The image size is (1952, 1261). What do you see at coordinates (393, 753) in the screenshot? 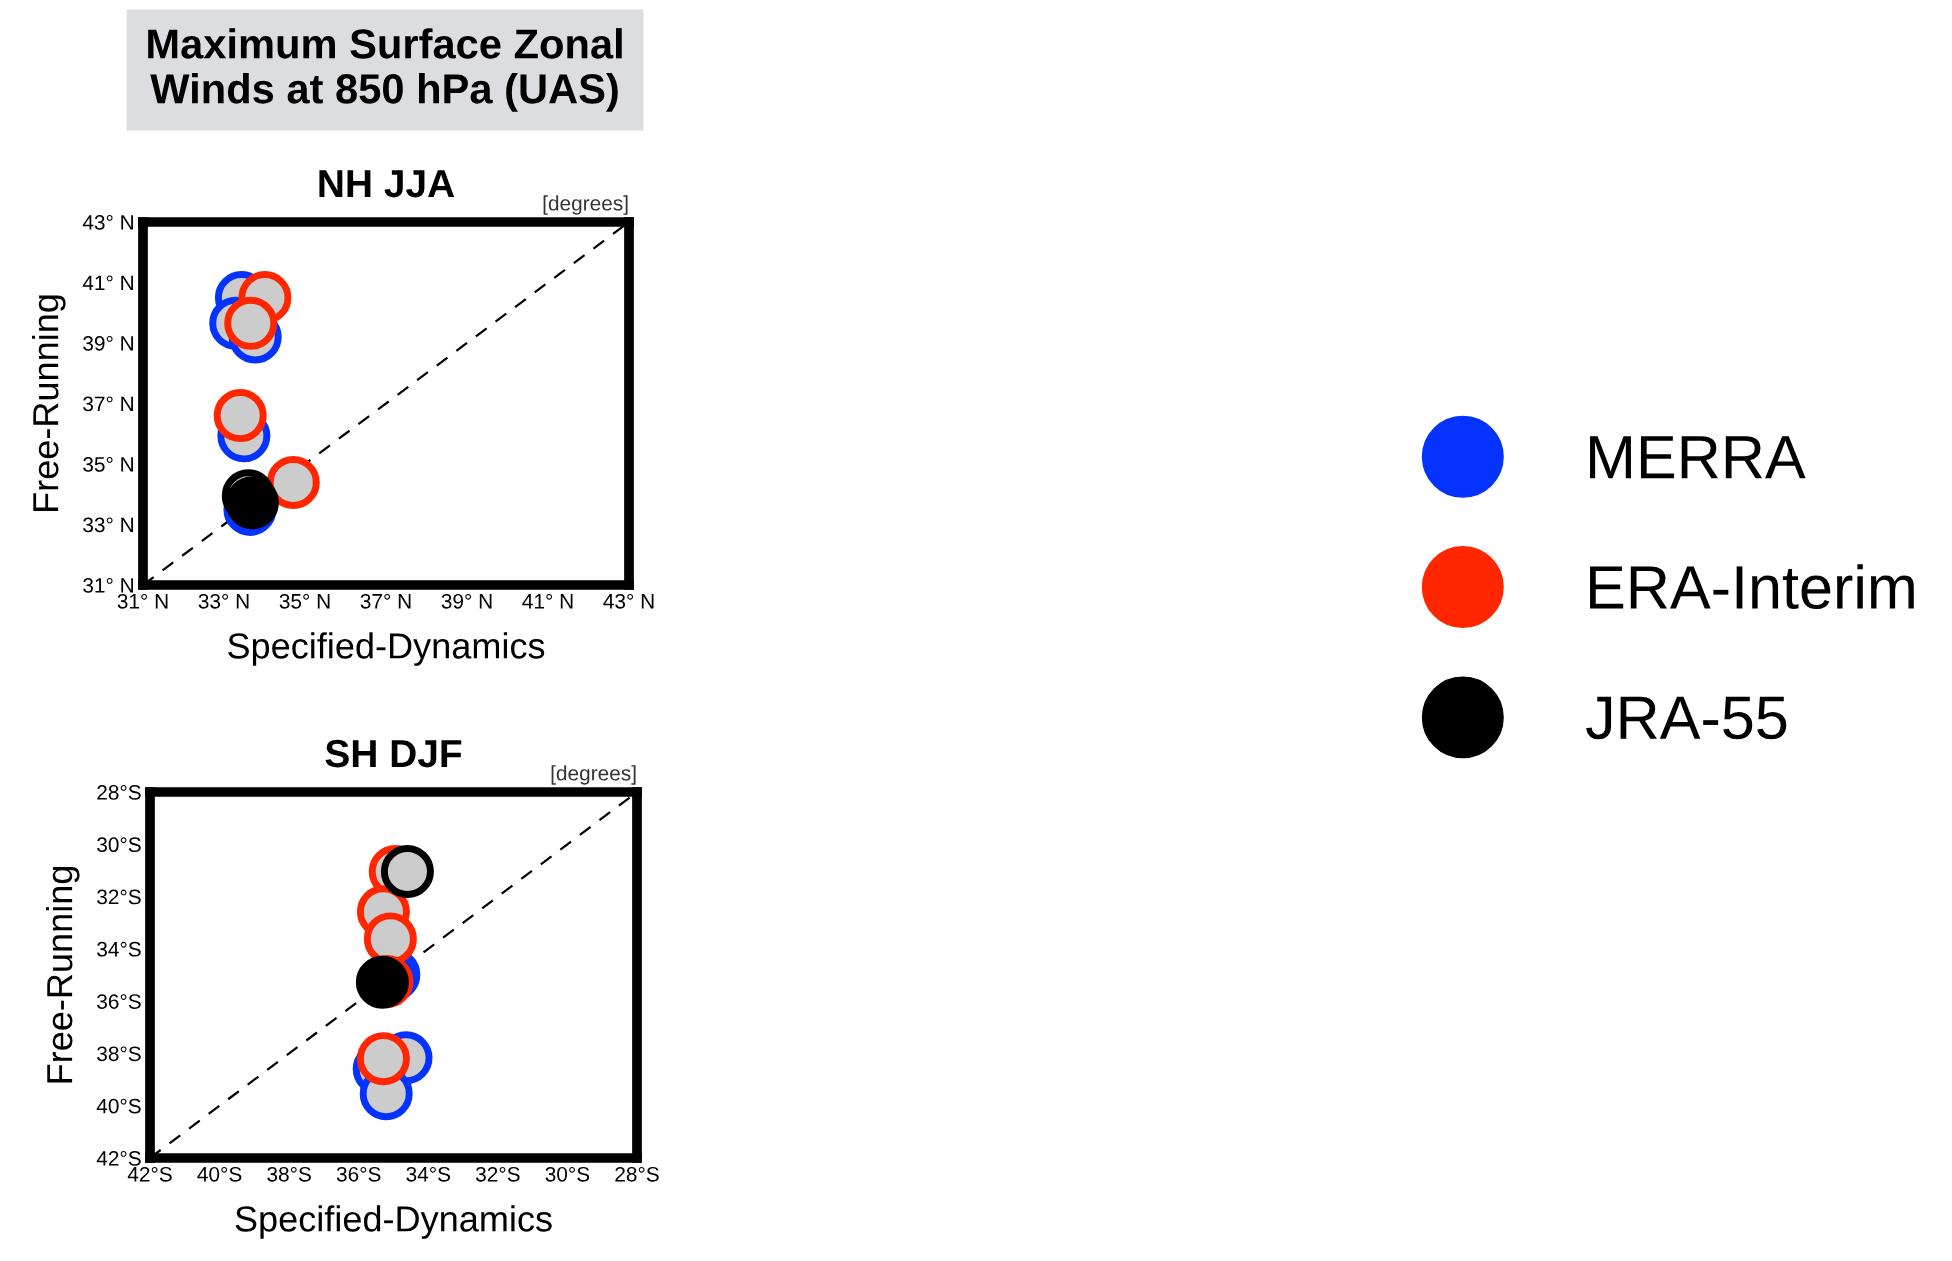
I see `chart-title: SH DJF` at bounding box center [393, 753].